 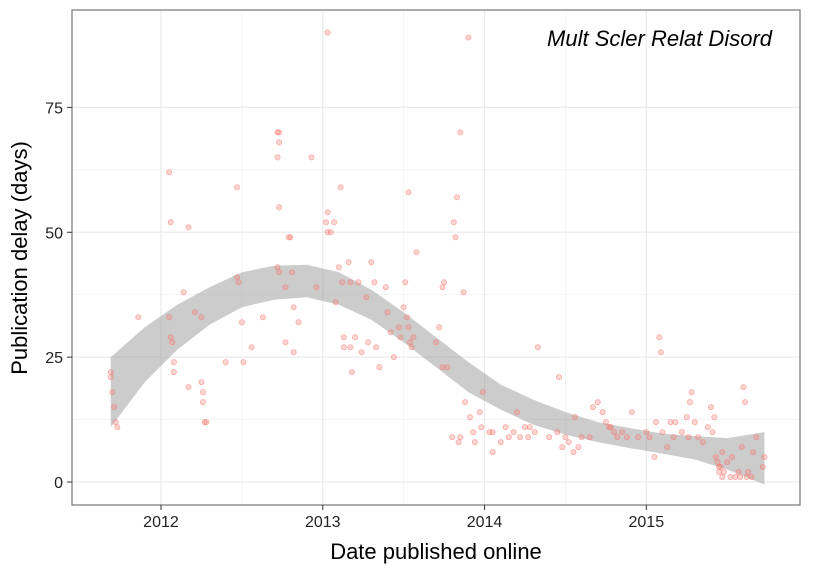 I want to click on y-tick-label: 50, so click(x=54, y=233).